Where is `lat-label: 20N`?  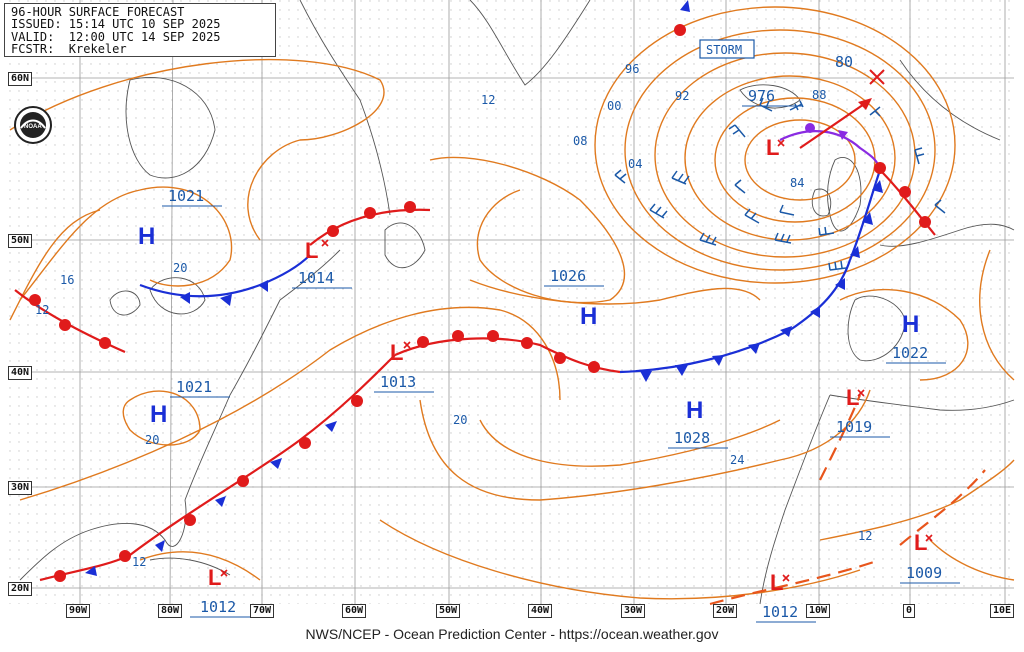
lat-label: 20N is located at coordinates (20, 589).